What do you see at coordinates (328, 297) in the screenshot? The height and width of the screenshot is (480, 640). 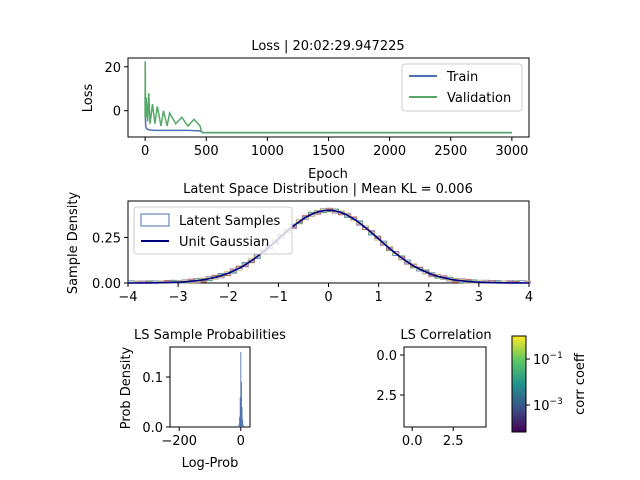 I see `latent-x-tick-label-4: 0` at bounding box center [328, 297].